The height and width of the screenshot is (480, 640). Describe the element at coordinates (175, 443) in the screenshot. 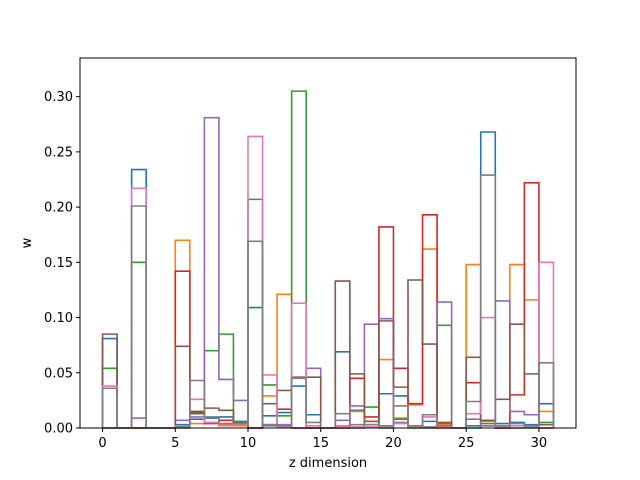

I see `x-tick-label: 5` at that location.